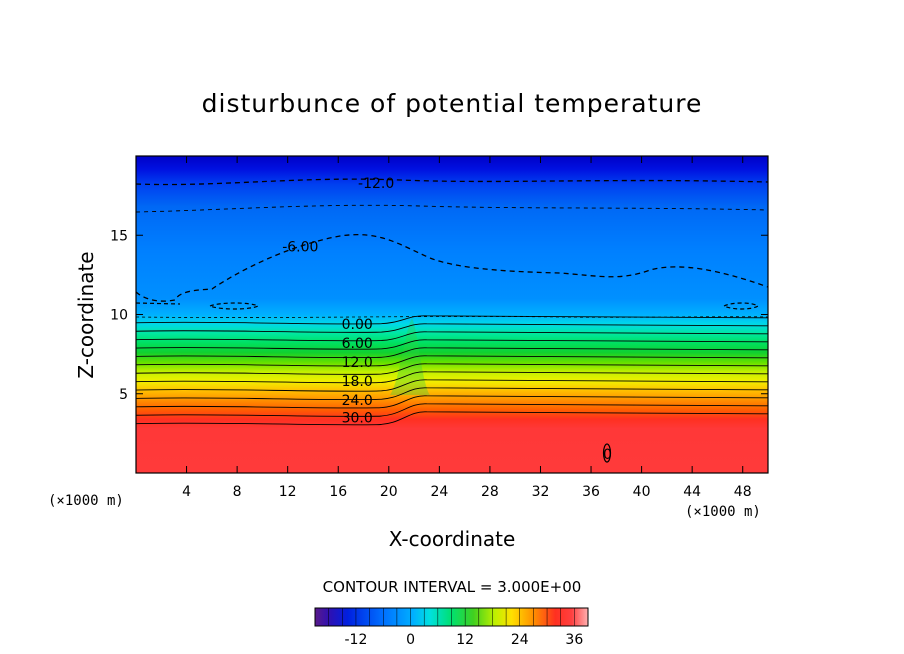 This screenshot has width=904, height=654. What do you see at coordinates (743, 492) in the screenshot?
I see `x-tick-label: 48` at bounding box center [743, 492].